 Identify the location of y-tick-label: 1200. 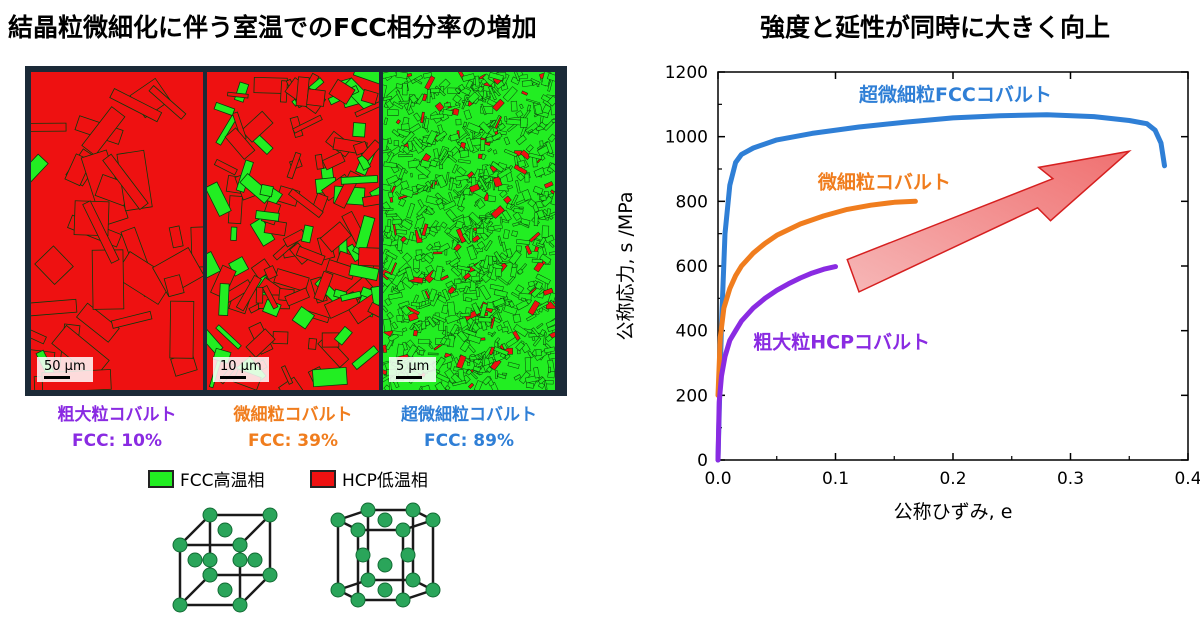
(686, 73).